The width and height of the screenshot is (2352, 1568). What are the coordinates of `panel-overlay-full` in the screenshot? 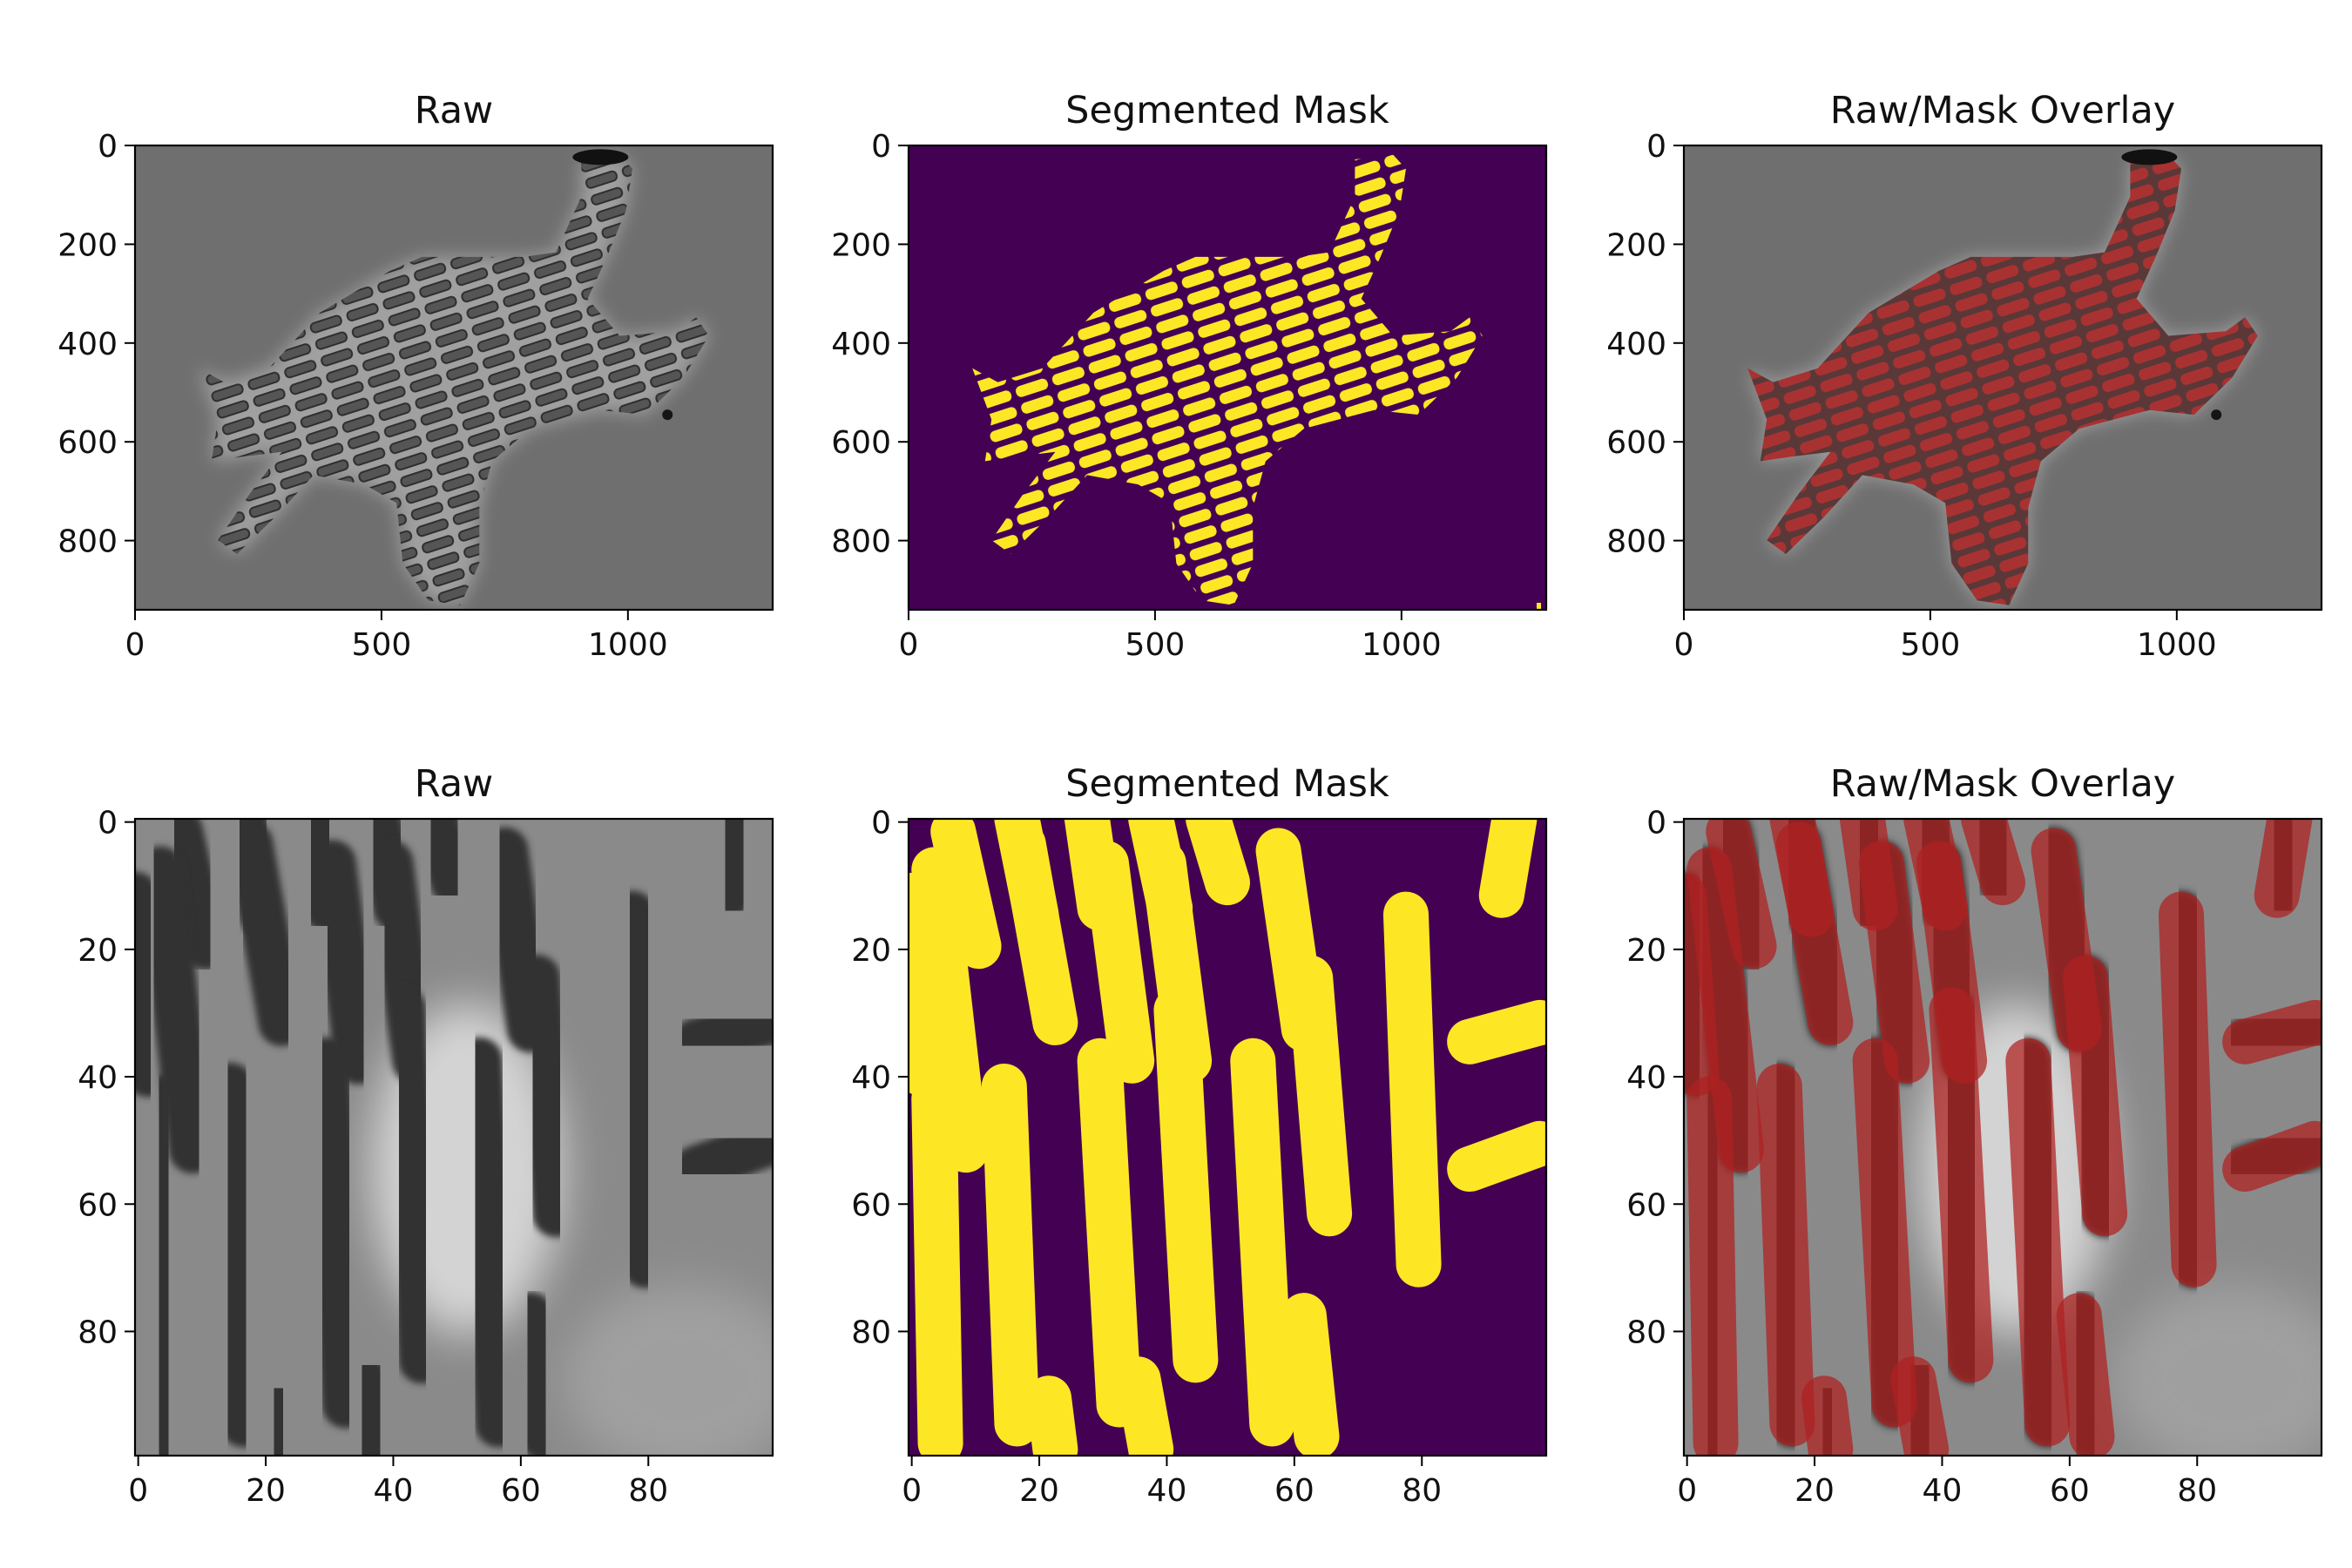 It's located at (2003, 378).